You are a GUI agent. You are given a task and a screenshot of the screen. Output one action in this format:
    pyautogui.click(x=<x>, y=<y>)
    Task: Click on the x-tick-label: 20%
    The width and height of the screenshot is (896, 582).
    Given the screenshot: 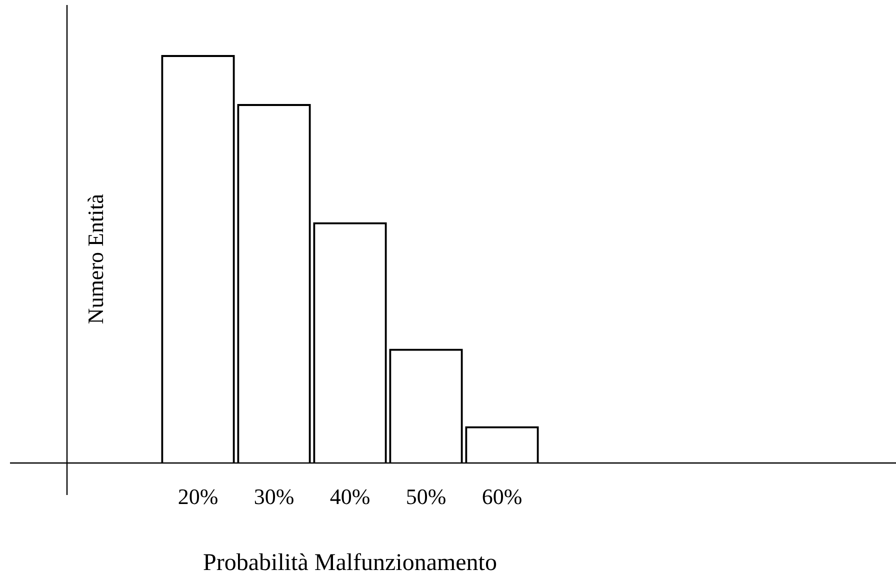 What is the action you would take?
    pyautogui.click(x=198, y=496)
    